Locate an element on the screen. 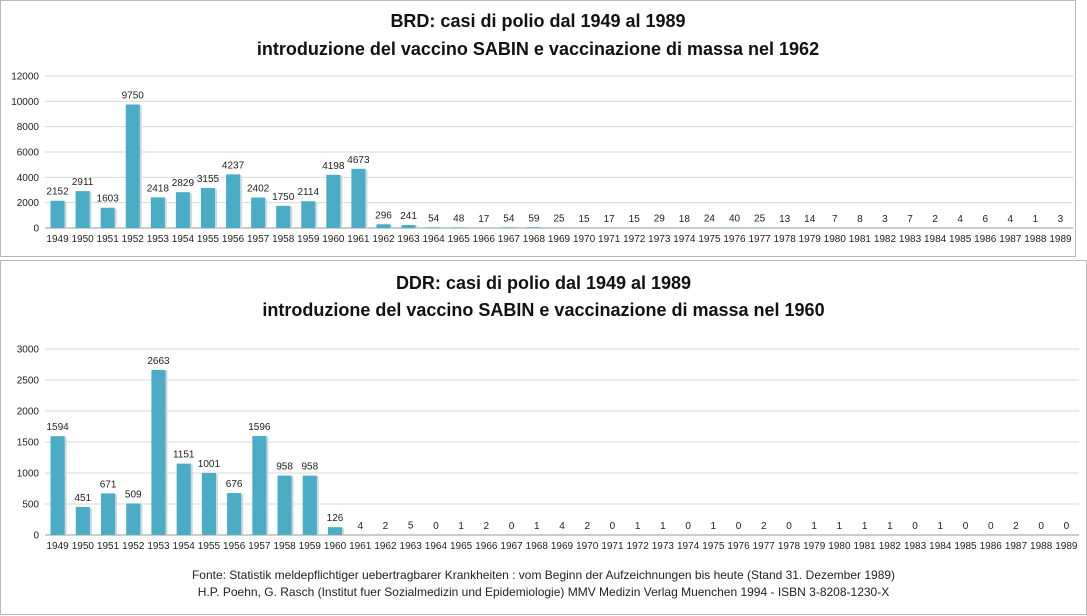 The height and width of the screenshot is (616, 1087). brd-data-label: 15 is located at coordinates (635, 219).